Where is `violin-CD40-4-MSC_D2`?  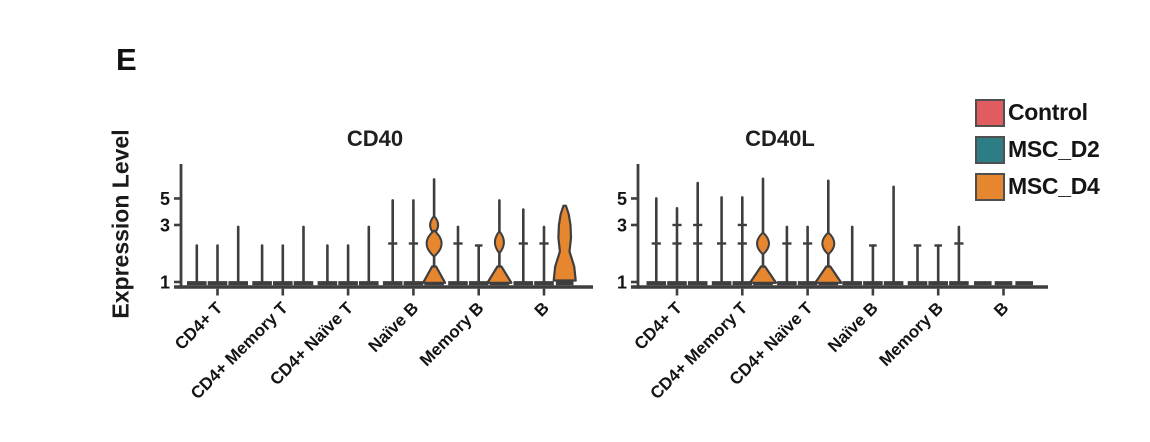
violin-CD40-4-MSC_D2 is located at coordinates (478, 265).